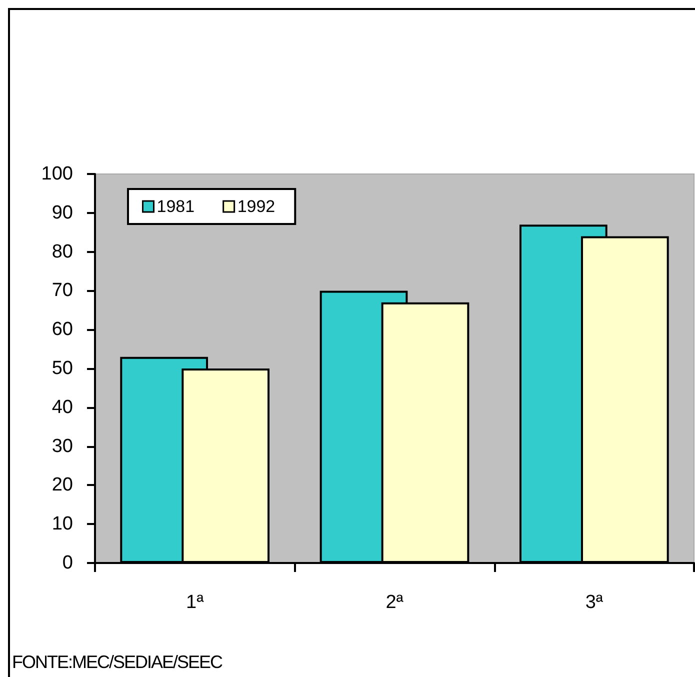 The image size is (695, 677). Describe the element at coordinates (62, 368) in the screenshot. I see `y-tick-label: 50` at that location.